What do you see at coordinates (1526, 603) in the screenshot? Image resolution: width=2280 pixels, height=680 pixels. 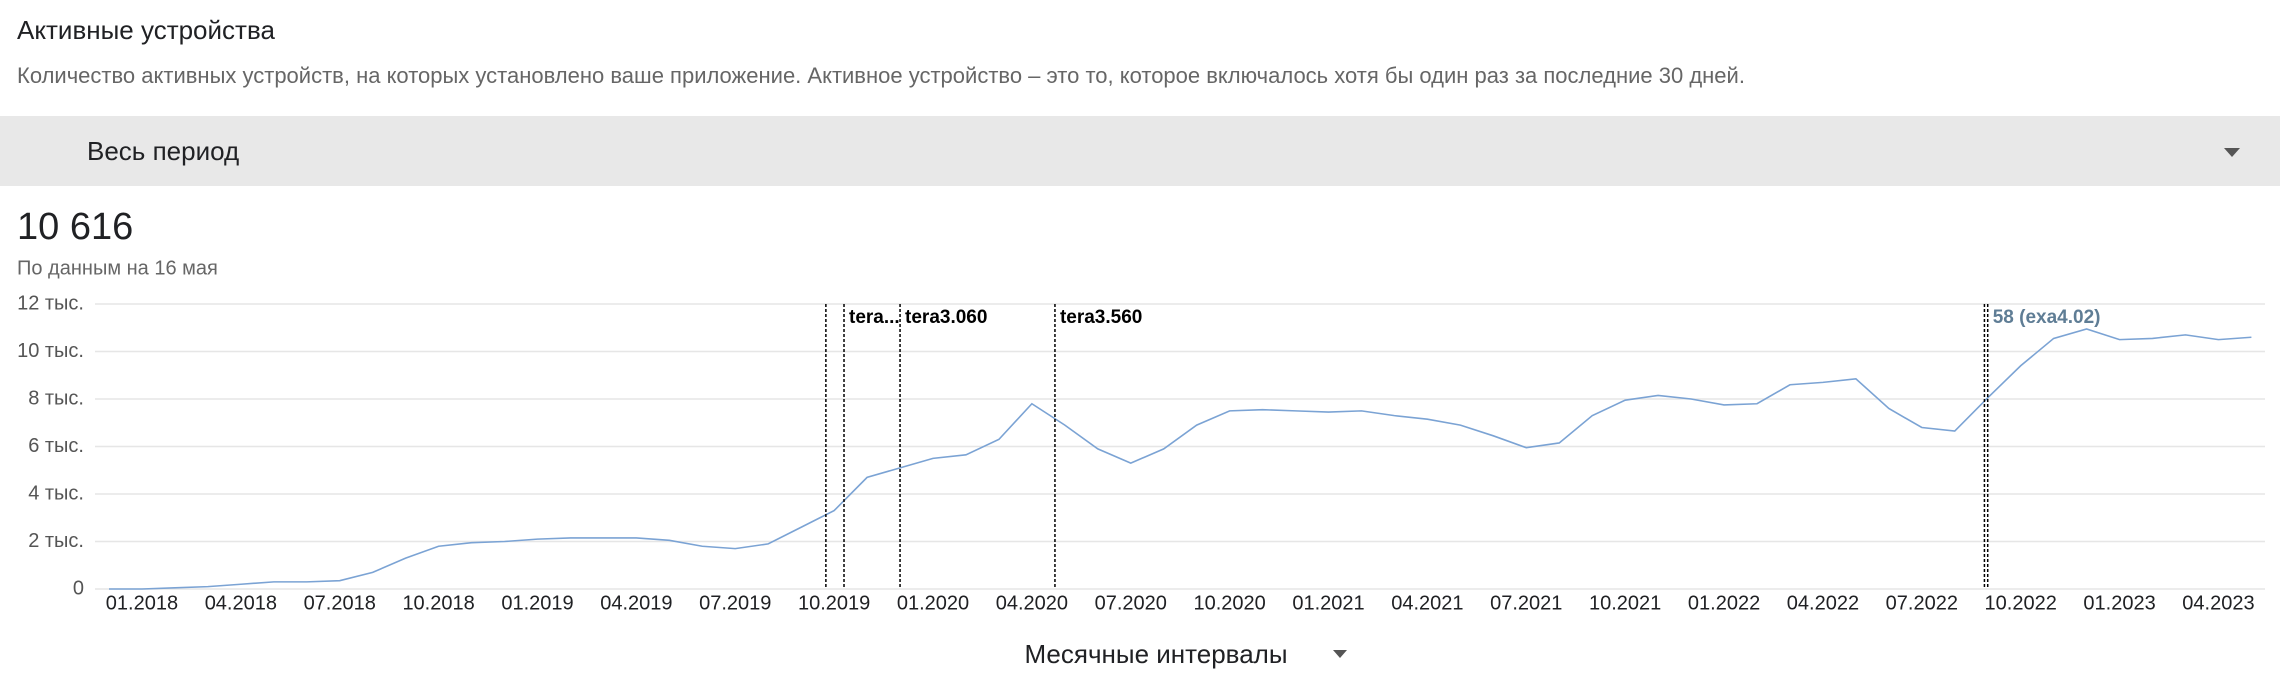 I see `x-tick-label: 07.2021` at bounding box center [1526, 603].